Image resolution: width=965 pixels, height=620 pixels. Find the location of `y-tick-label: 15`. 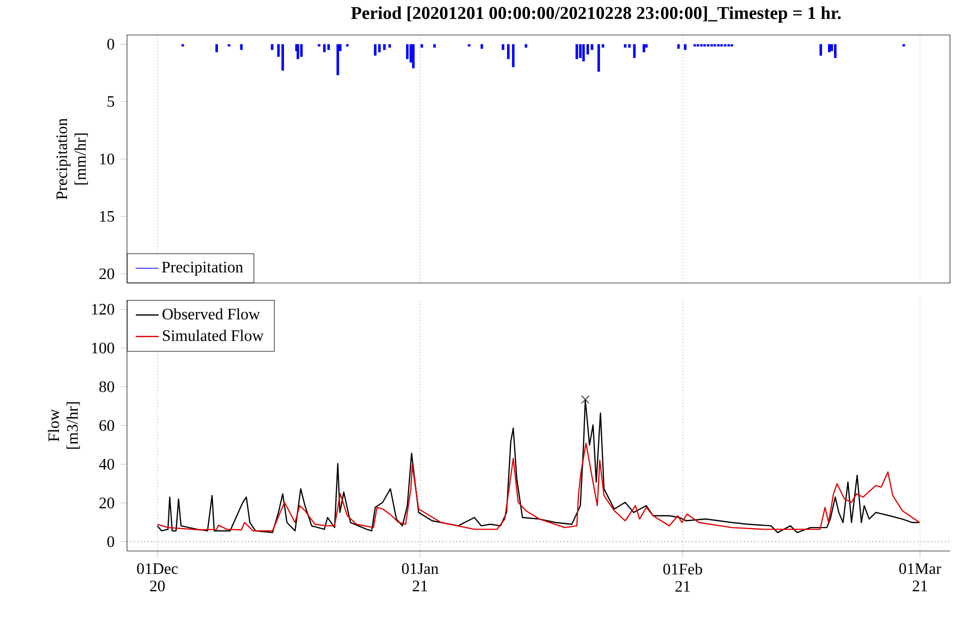

y-tick-label: 15 is located at coordinates (107, 216).